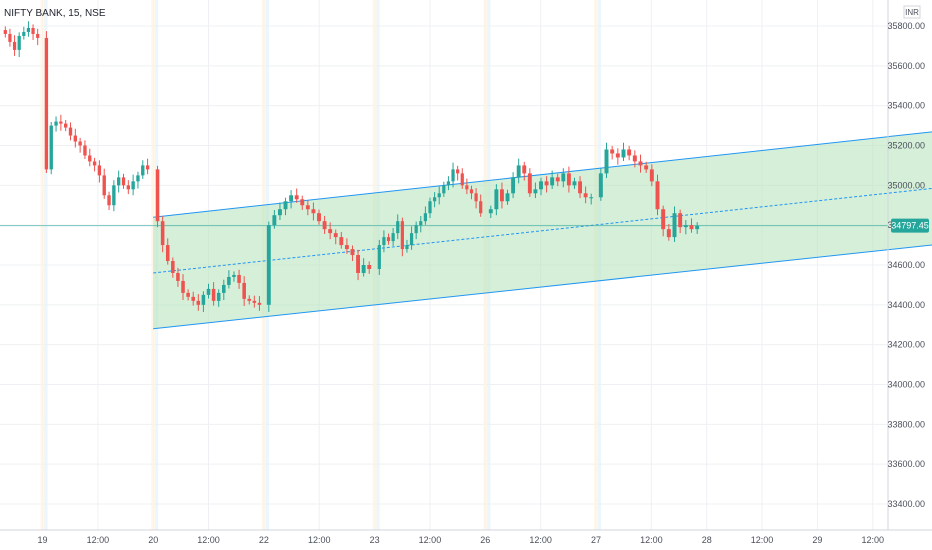  I want to click on time-tick-label: 26, so click(485, 540).